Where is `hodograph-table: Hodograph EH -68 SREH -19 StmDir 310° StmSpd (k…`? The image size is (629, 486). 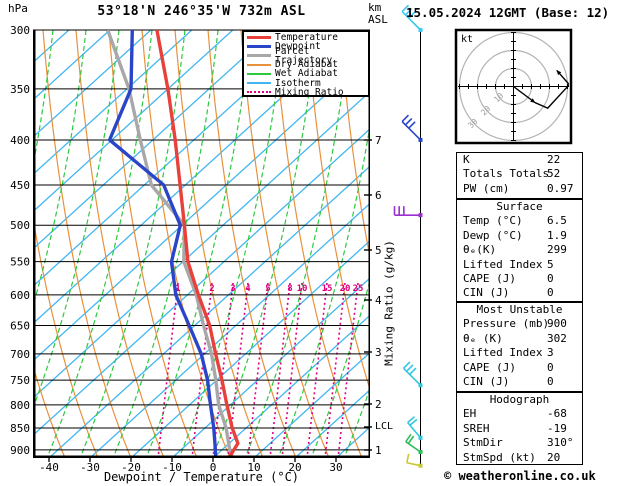
hodograph-table: Hodograph EH -68 SREH -19 StmDir 310° StmSpd (k… is located at coordinates (519, 428).